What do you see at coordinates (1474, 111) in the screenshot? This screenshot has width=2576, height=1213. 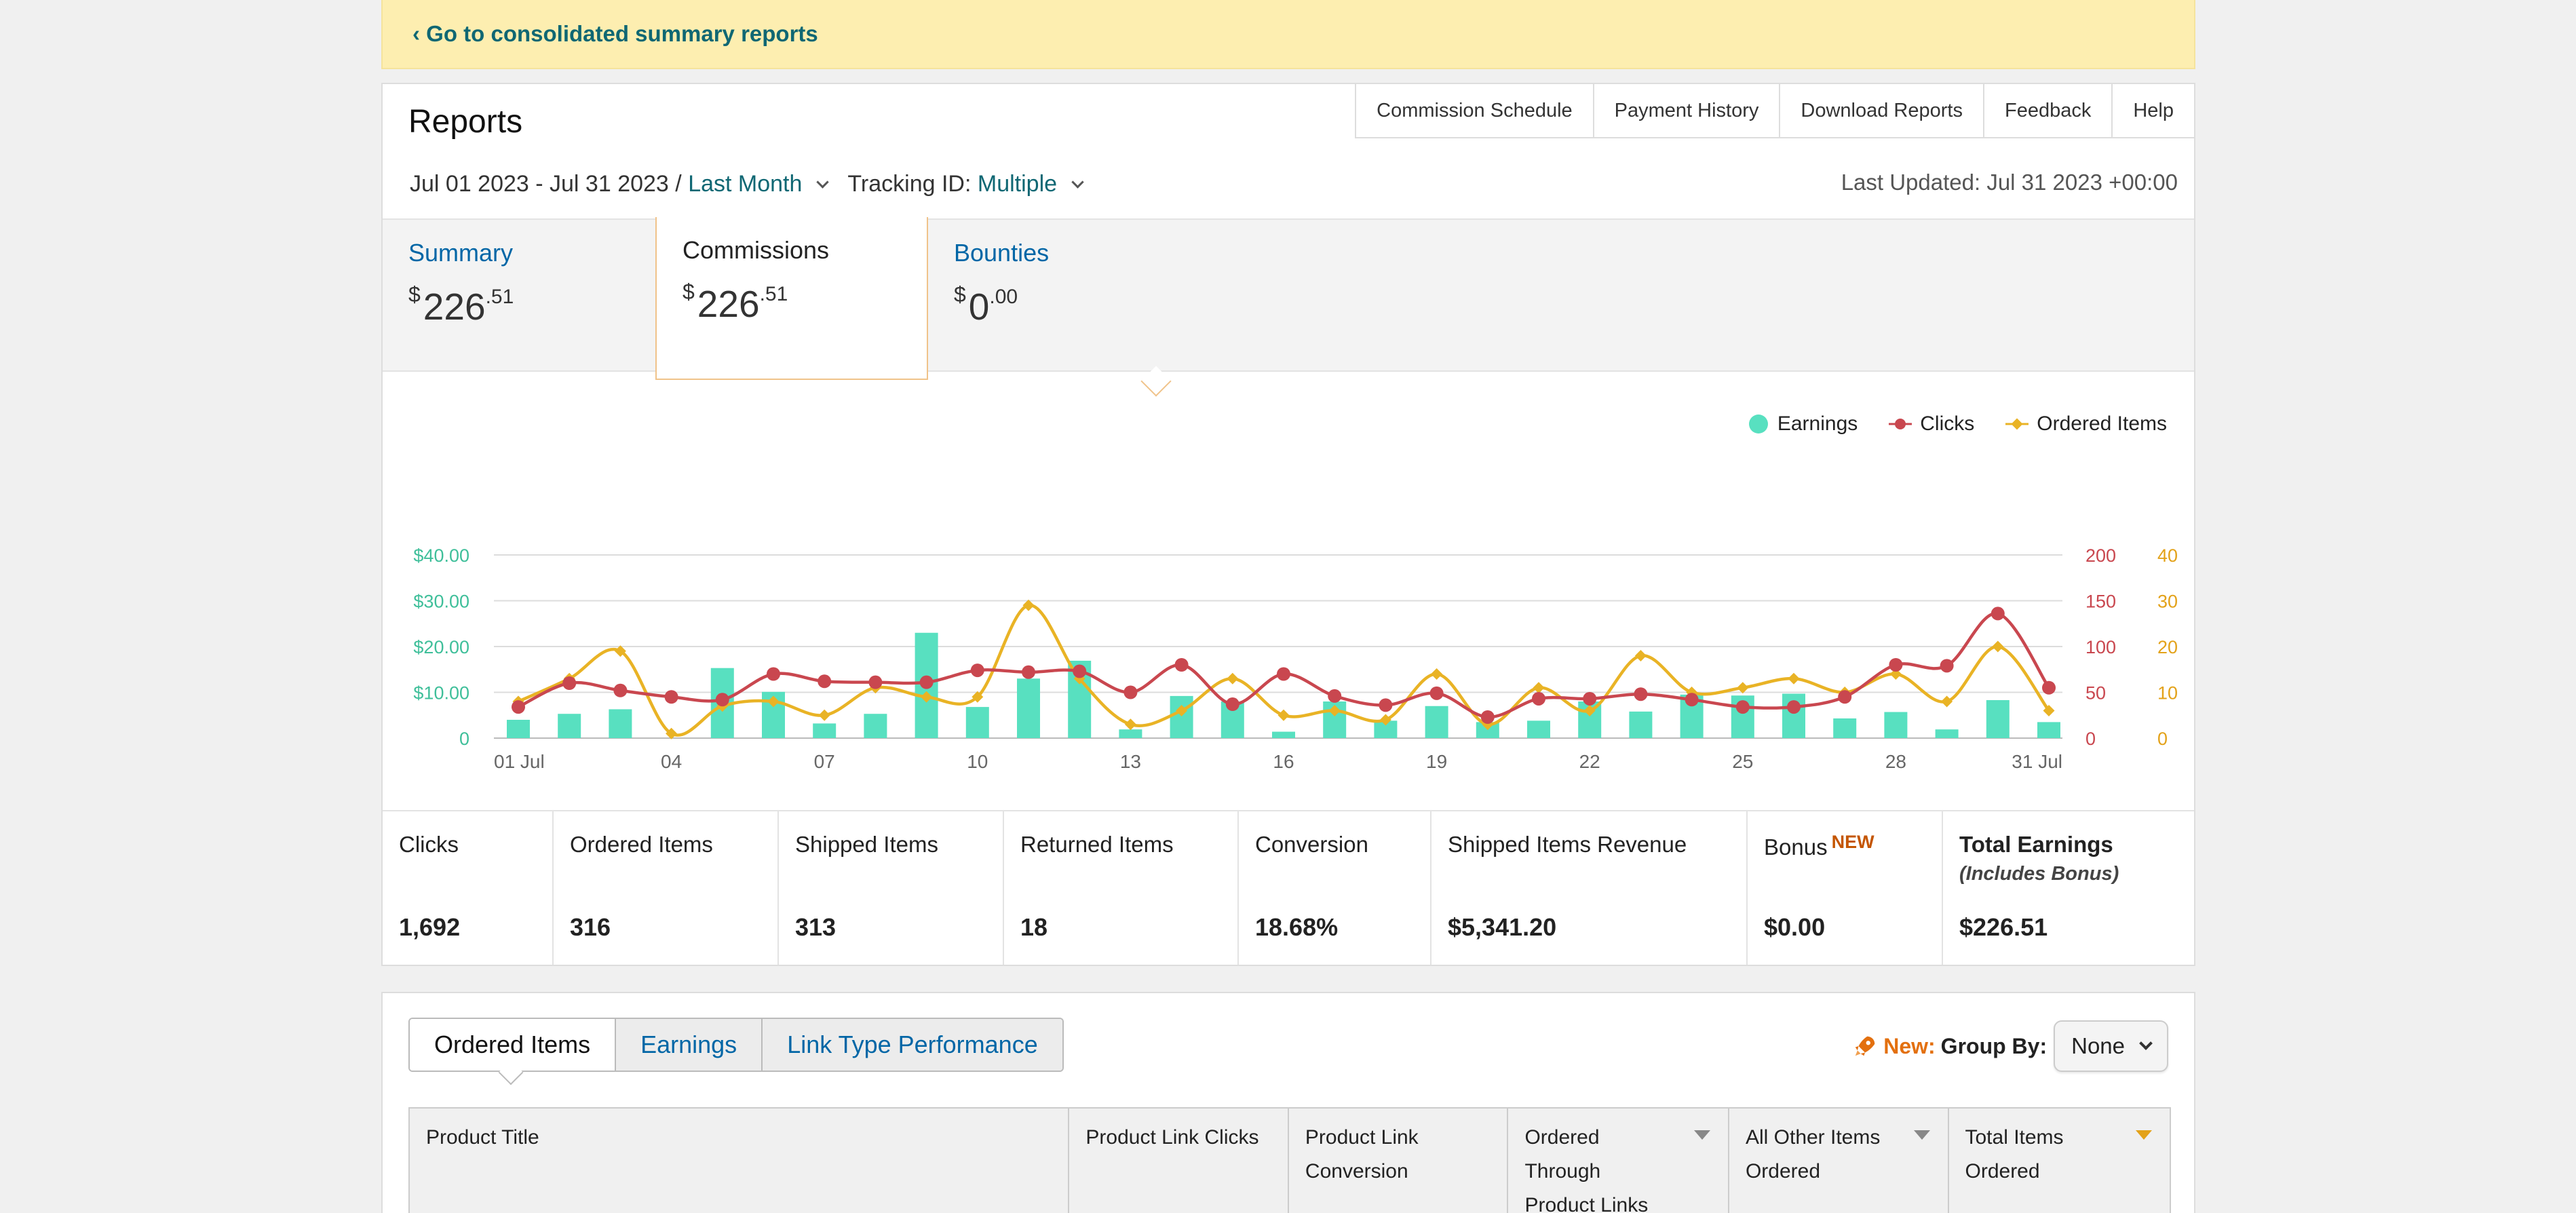 I see `nav-commission-schedule: Commission Schedule` at bounding box center [1474, 111].